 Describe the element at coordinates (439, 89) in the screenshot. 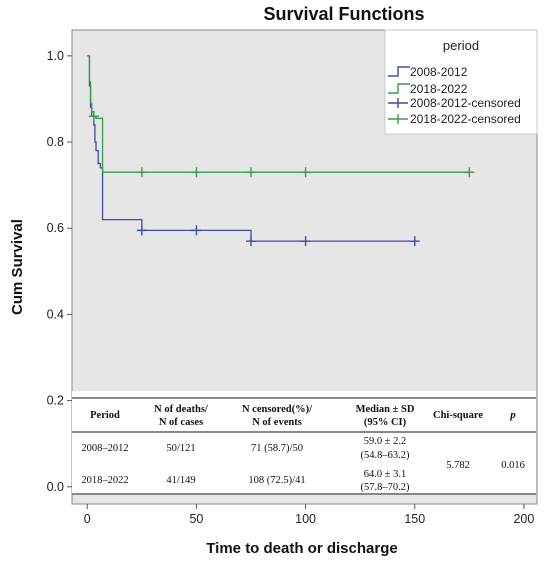

I see `legend-label-2018-2022: 2018-2022` at that location.